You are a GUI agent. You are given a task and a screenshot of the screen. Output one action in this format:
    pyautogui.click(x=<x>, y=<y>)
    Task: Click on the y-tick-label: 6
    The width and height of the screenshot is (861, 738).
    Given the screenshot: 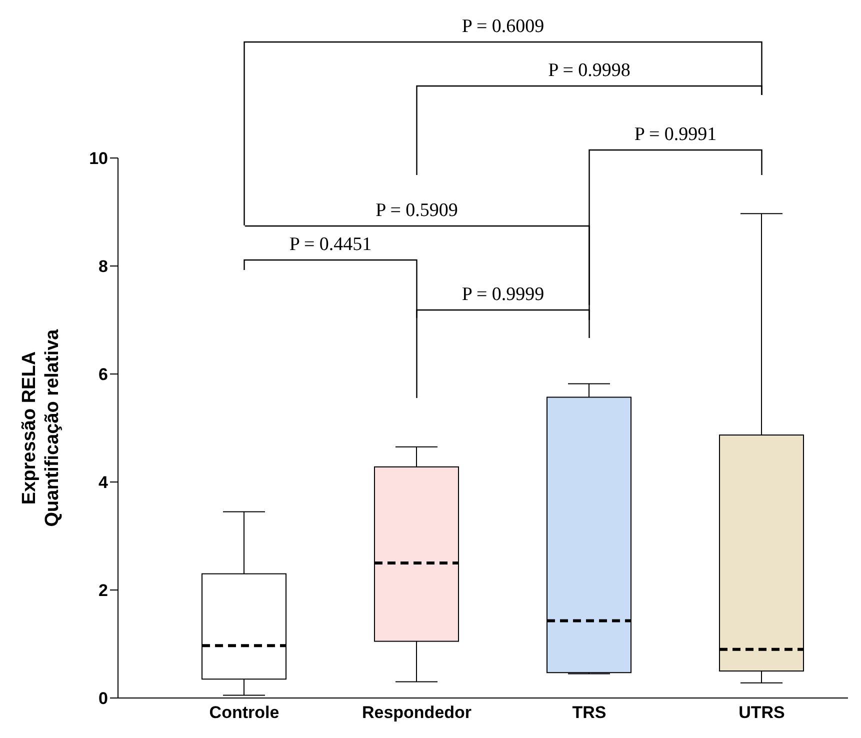 What is the action you would take?
    pyautogui.click(x=103, y=374)
    